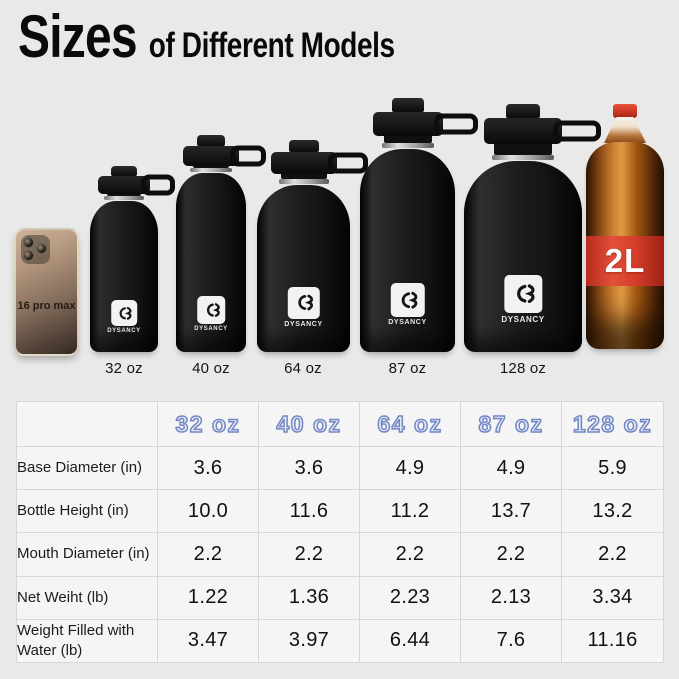  Describe the element at coordinates (410, 511) in the screenshot. I see `spec-value: 11.2` at that location.